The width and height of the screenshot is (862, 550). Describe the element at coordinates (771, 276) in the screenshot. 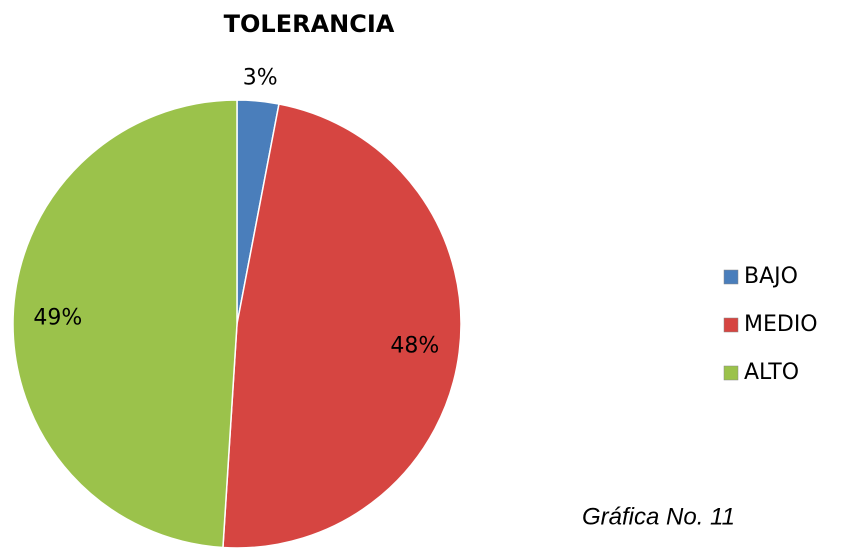

I see `legend-label: BAJO` at that location.